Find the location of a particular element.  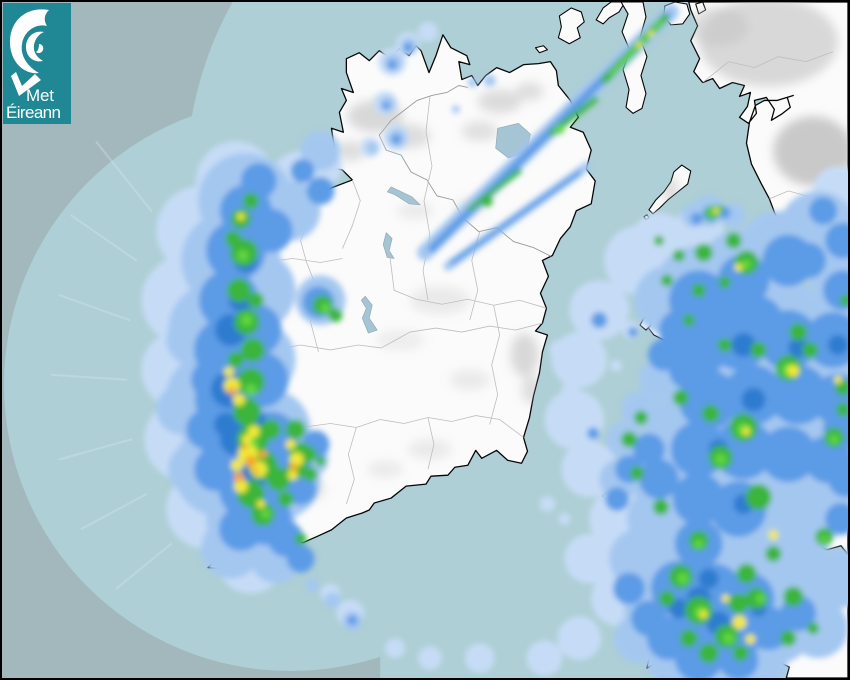

met-eireann-swirl-icon is located at coordinates (29, 52).